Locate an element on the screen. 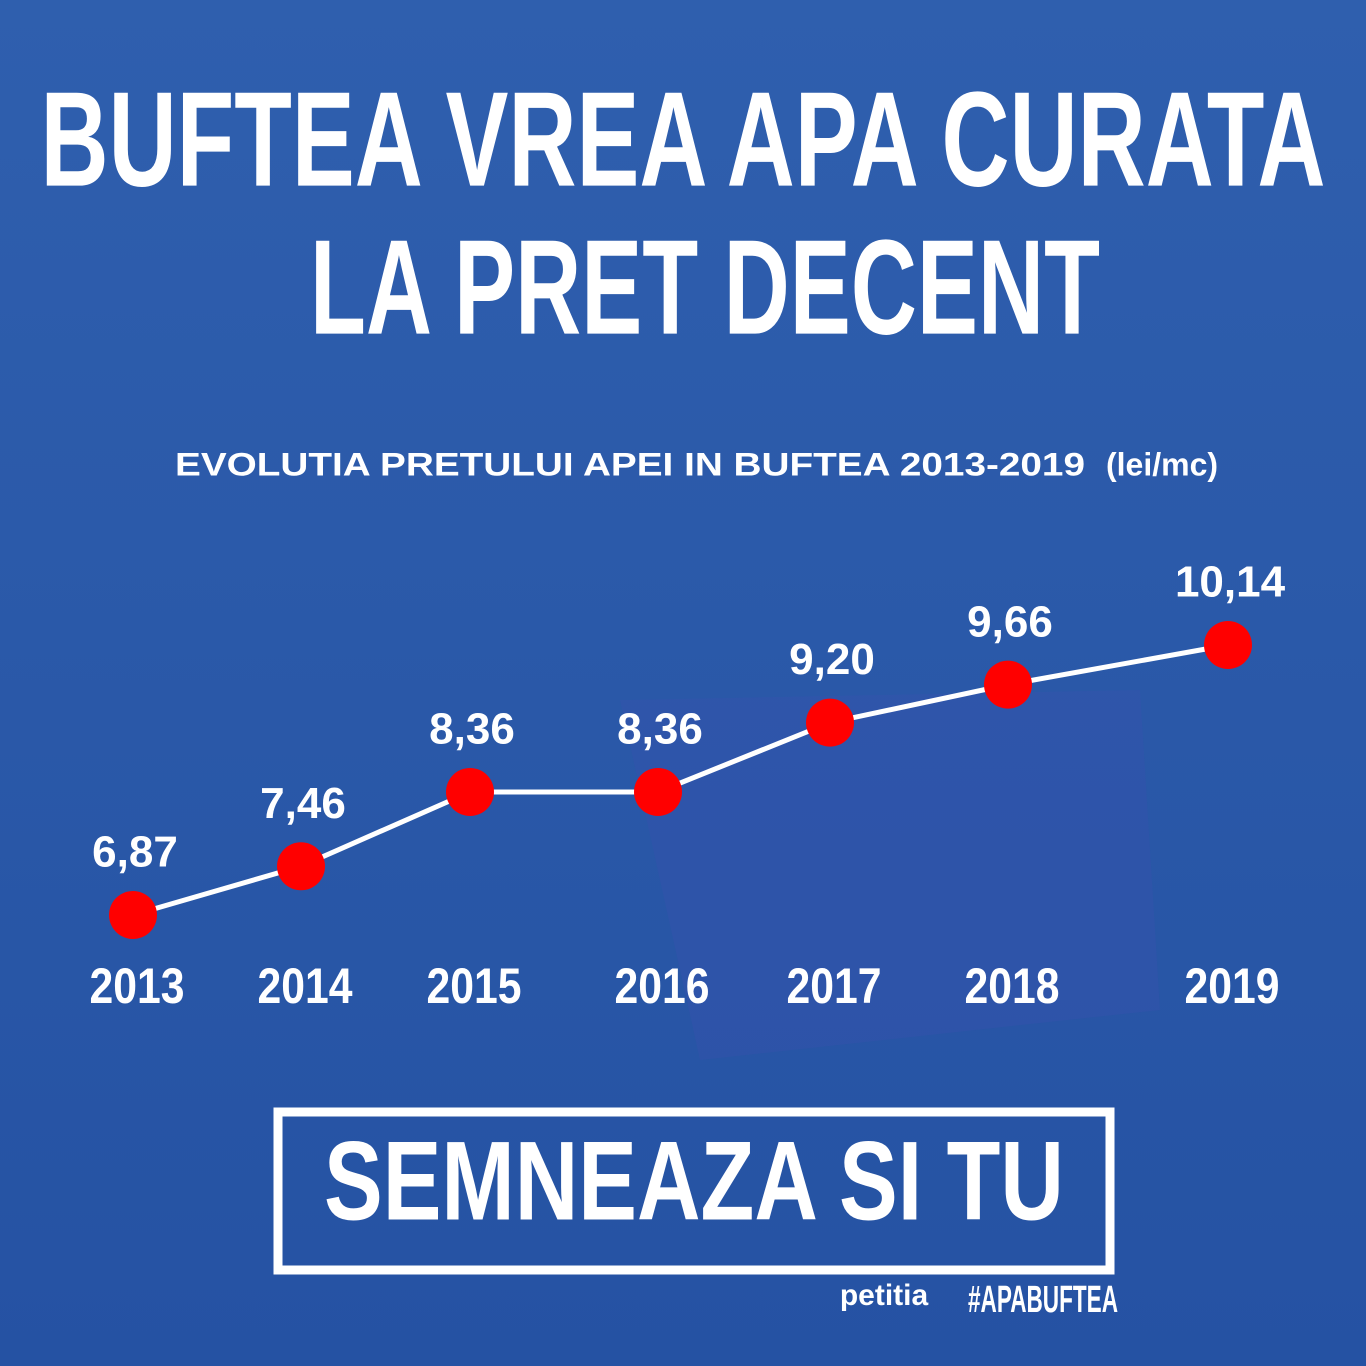  cta-text: SEMNEAZA SI TU is located at coordinates (694, 1181).